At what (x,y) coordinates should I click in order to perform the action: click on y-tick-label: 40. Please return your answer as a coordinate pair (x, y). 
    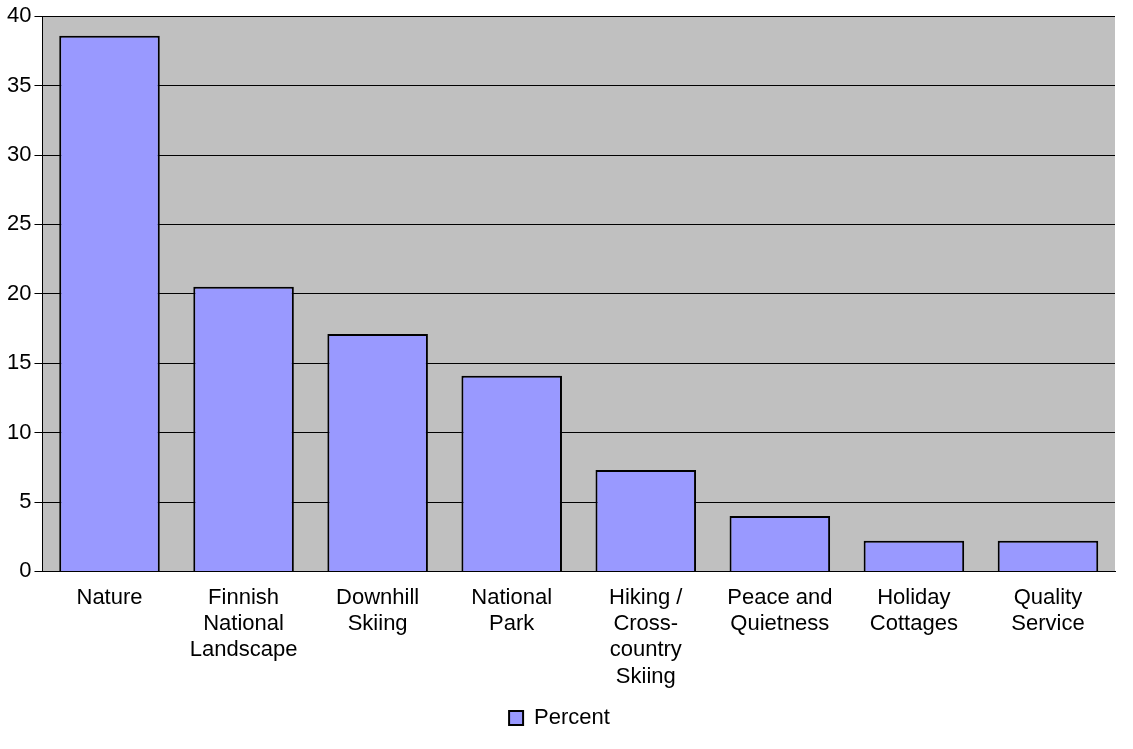
    Looking at the image, I should click on (19, 15).